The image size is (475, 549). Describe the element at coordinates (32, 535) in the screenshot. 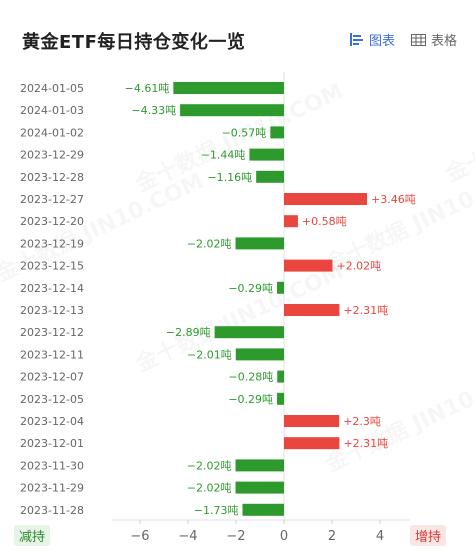

I see `legend-decrease: 减持` at that location.